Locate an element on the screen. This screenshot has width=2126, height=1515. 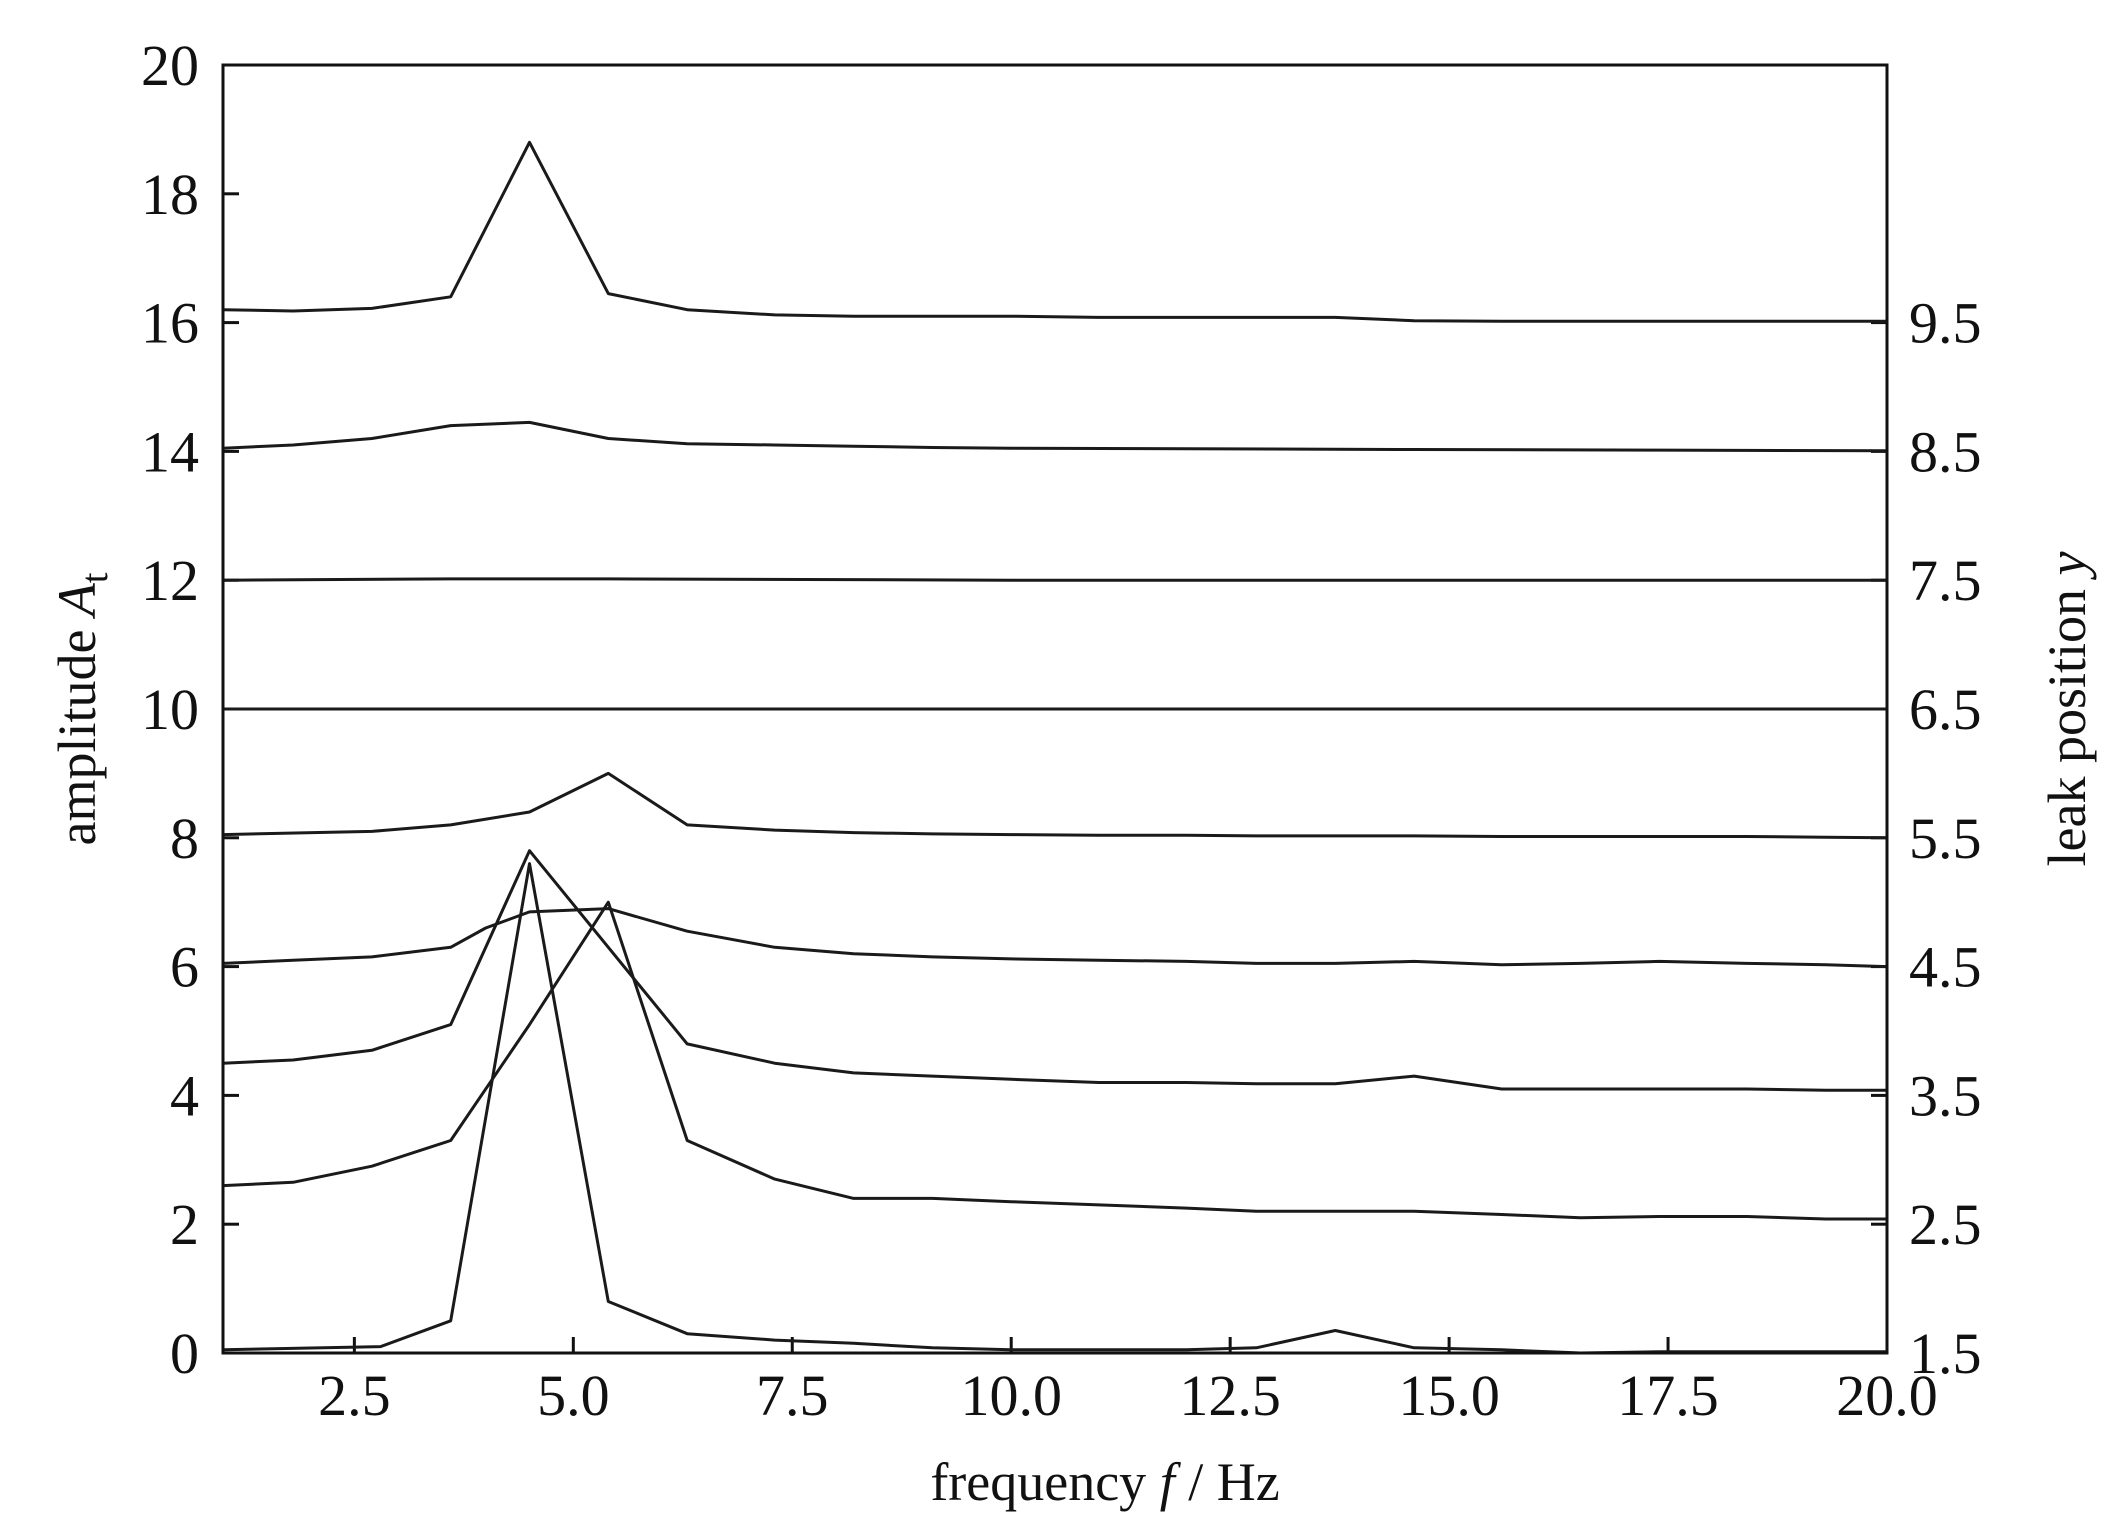
y-tick-label: 4 is located at coordinates (184, 1095).